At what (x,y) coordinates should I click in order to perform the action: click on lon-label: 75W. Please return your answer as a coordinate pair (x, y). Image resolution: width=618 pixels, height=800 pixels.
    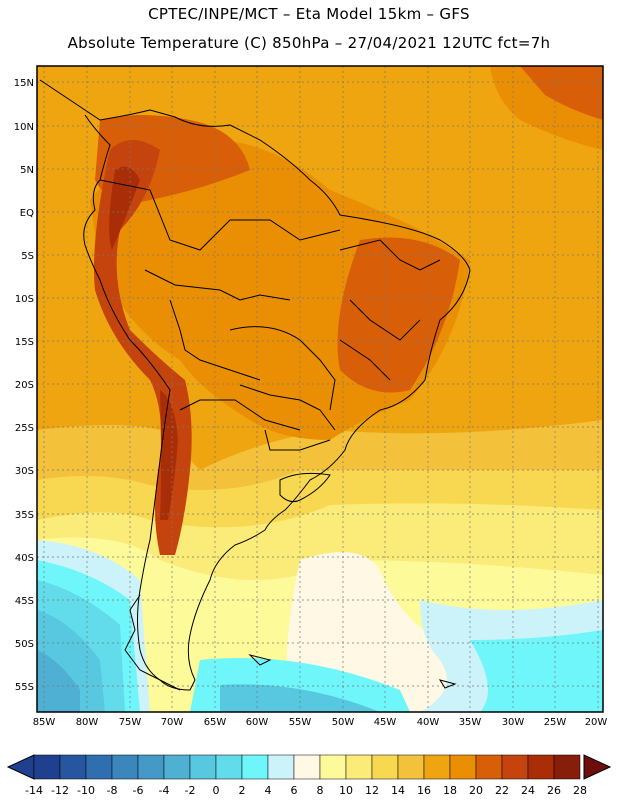
    Looking at the image, I should click on (130, 722).